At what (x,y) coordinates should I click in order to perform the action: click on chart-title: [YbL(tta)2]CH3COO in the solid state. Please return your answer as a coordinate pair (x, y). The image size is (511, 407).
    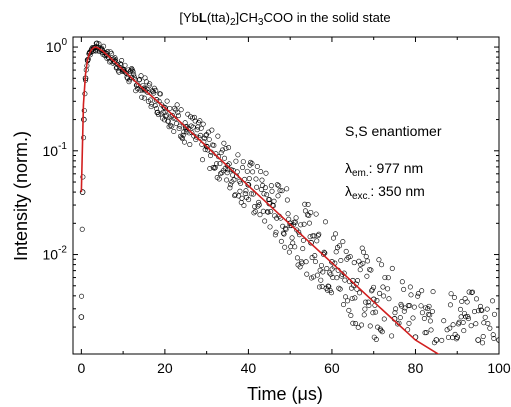
    Looking at the image, I should click on (284, 19).